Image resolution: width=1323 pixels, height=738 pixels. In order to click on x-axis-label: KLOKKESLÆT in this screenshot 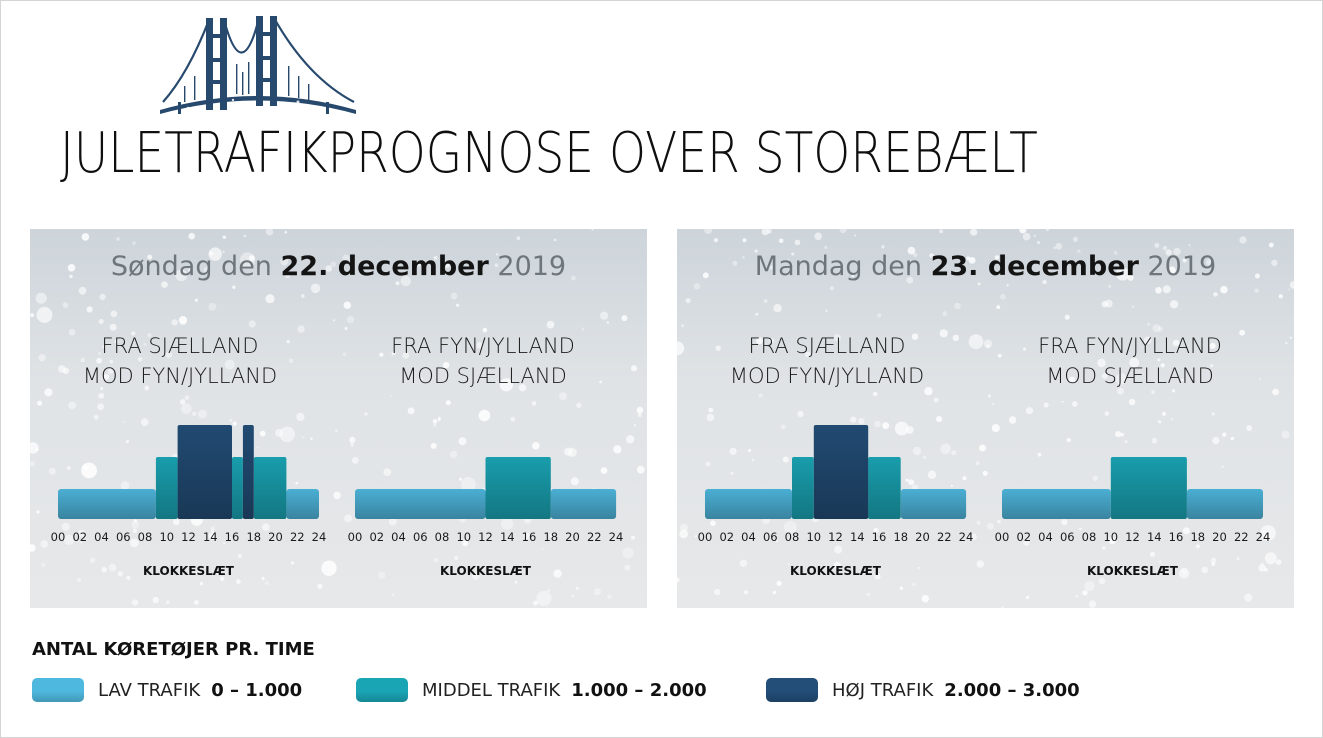, I will do `click(486, 571)`.